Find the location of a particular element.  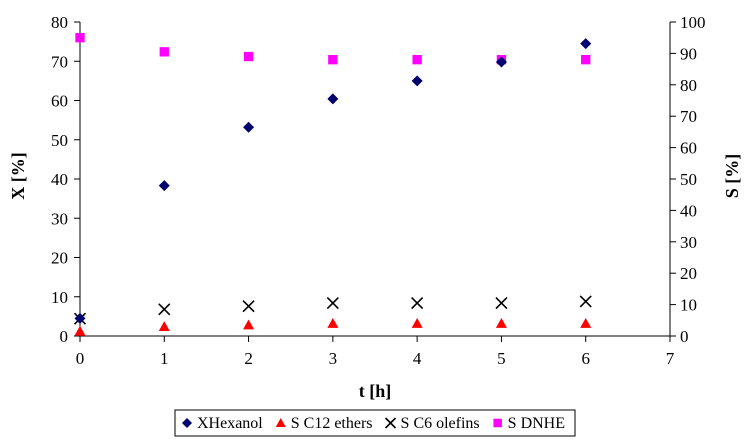

y-left-tick-label: 50 is located at coordinates (59, 140).